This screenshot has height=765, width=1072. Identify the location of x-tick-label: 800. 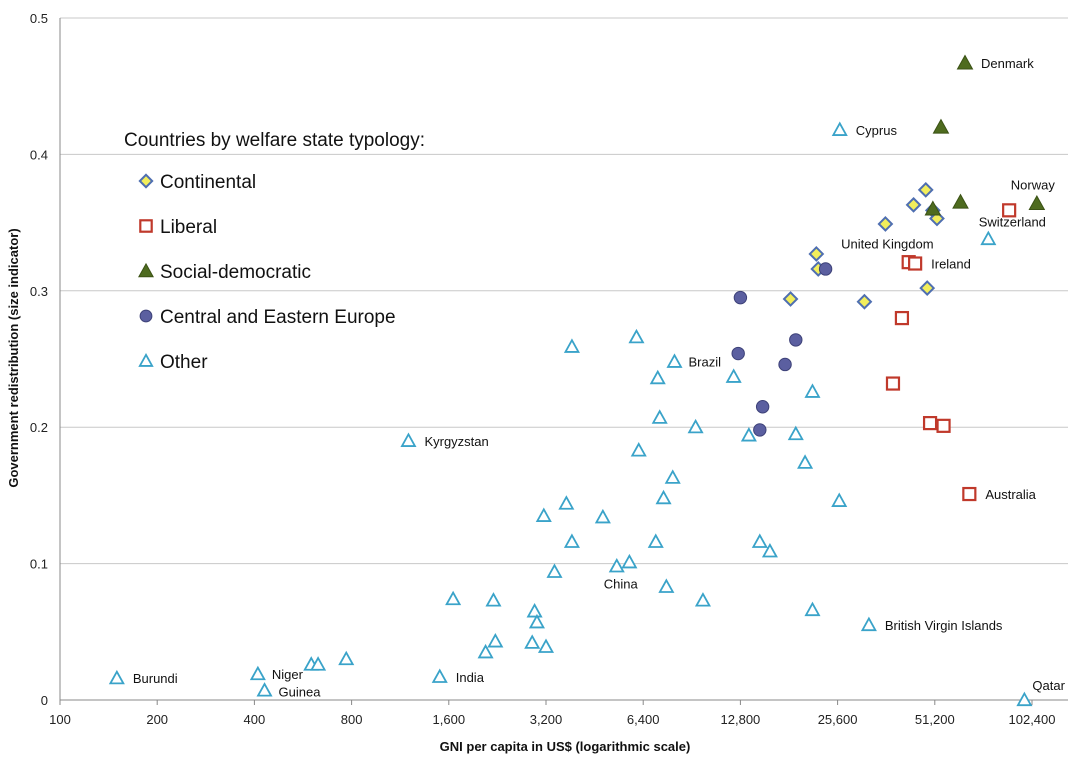
(352, 719).